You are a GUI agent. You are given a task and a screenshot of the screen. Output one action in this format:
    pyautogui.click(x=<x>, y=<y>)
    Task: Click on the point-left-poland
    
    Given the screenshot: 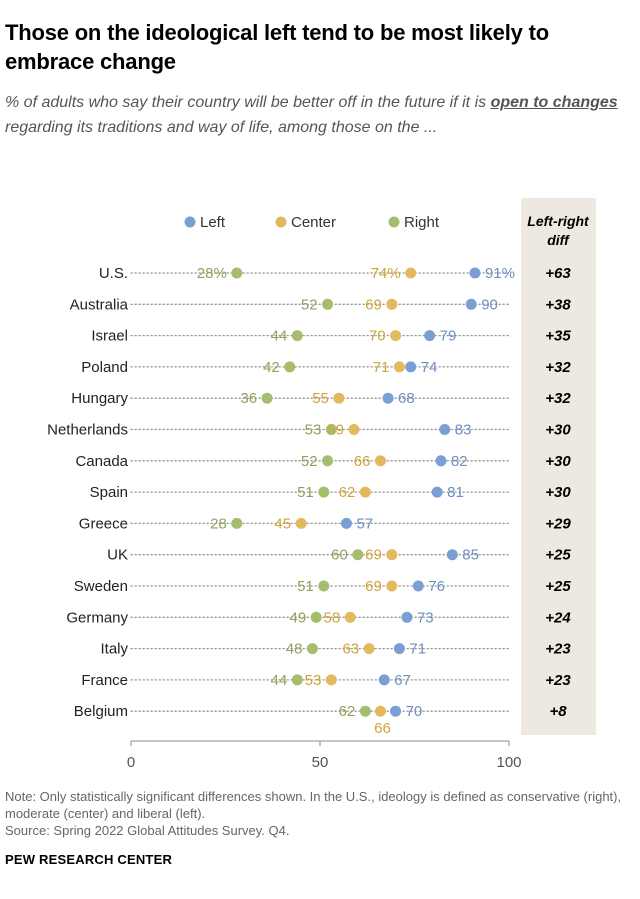 What is the action you would take?
    pyautogui.click(x=411, y=367)
    